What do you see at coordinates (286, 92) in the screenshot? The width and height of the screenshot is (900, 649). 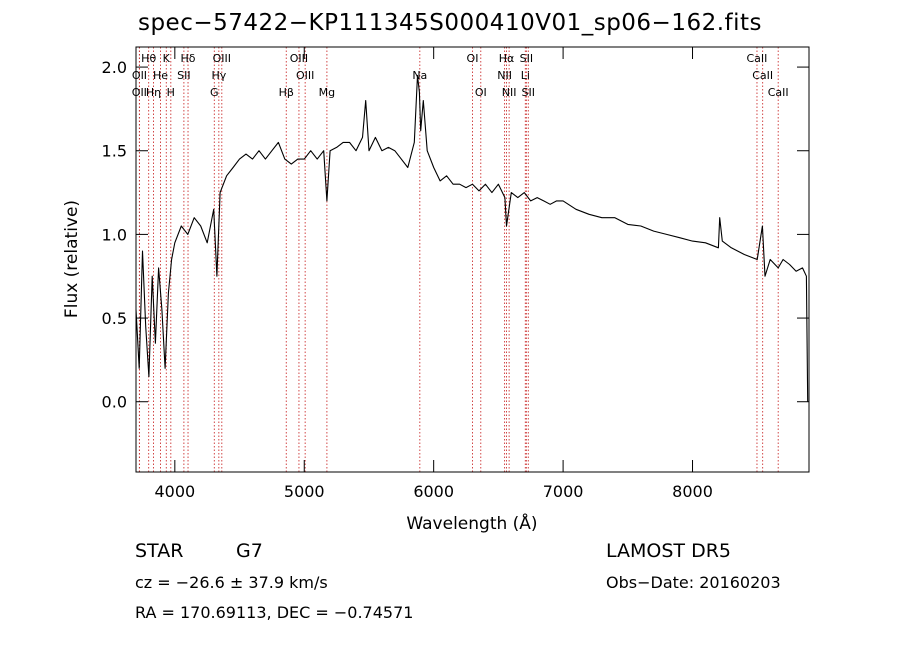 I see `line-label: Hβ` at bounding box center [286, 92].